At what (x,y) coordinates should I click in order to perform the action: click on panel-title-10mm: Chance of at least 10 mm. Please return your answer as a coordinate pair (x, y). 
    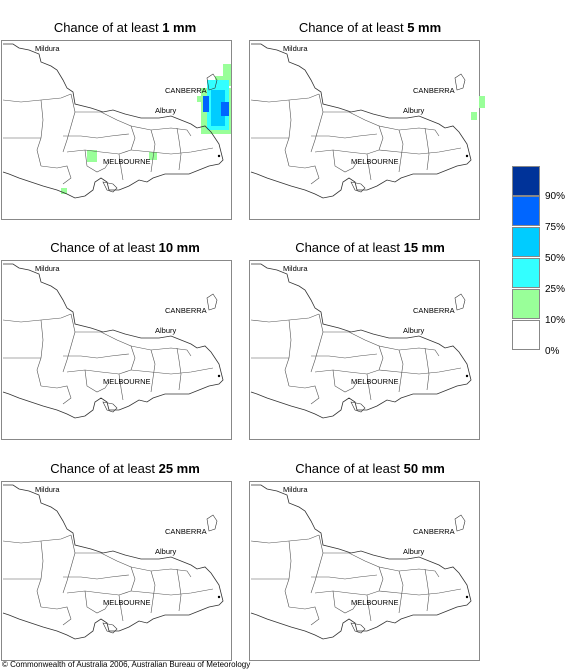
    Looking at the image, I should click on (125, 247).